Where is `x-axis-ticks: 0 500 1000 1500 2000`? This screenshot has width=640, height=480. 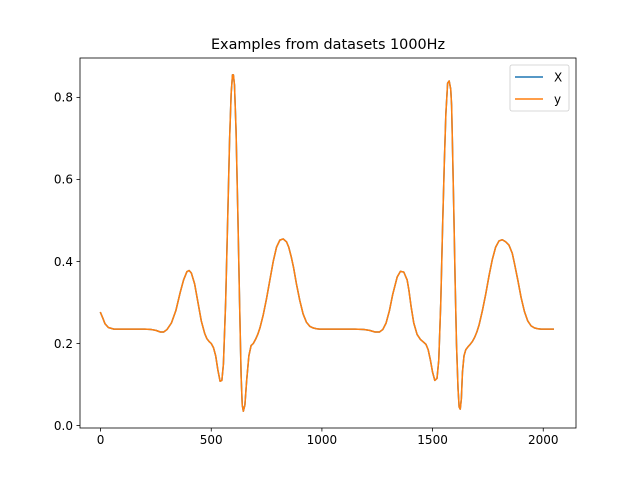 x-axis-ticks: 0 500 1000 1500 2000 is located at coordinates (328, 437).